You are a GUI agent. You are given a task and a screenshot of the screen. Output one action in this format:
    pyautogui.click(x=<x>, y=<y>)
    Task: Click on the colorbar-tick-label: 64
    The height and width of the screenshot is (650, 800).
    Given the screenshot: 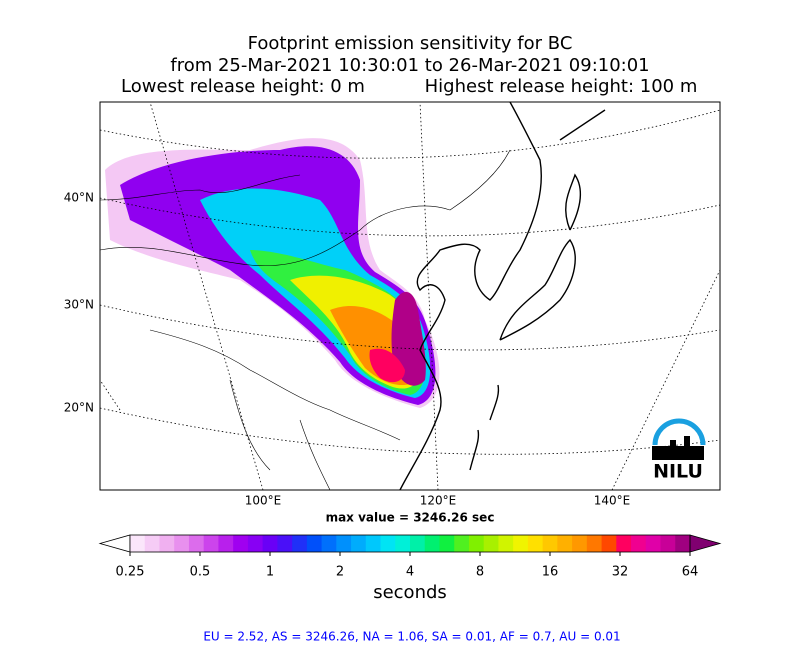 What is the action you would take?
    pyautogui.click(x=690, y=572)
    